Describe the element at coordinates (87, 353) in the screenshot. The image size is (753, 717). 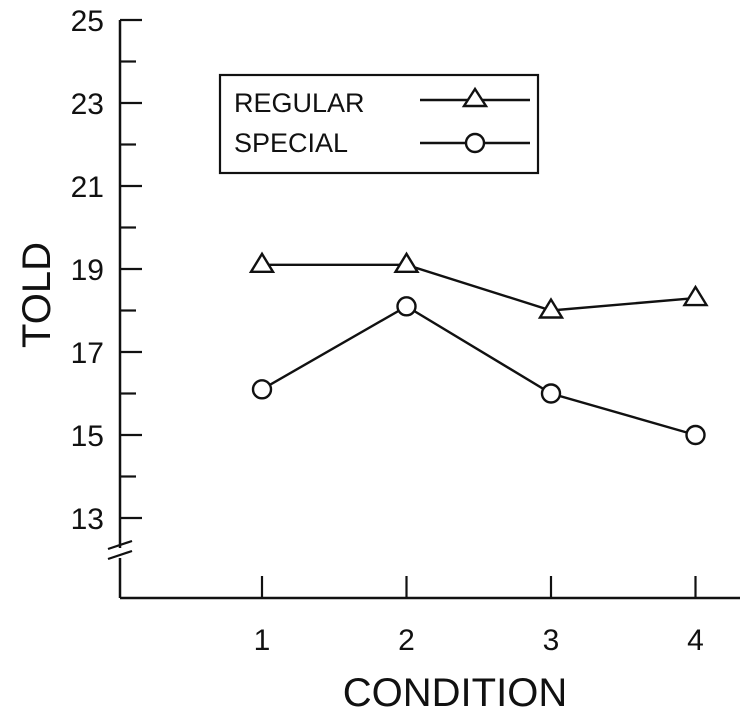
I see `y-tick-label: 17` at that location.